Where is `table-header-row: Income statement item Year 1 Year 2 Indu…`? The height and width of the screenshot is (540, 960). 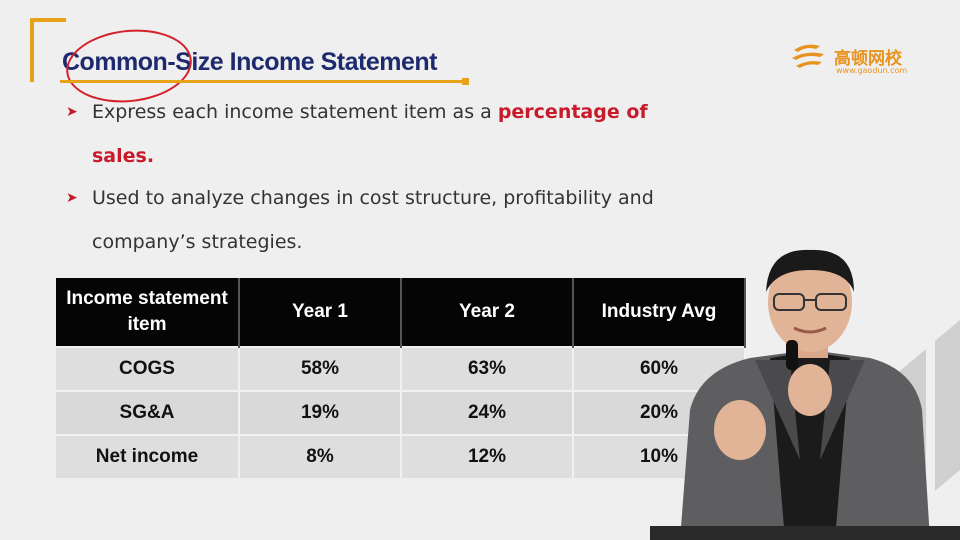
table-header-row: Income statement item Year 1 Year 2 Indu… is located at coordinates (401, 312).